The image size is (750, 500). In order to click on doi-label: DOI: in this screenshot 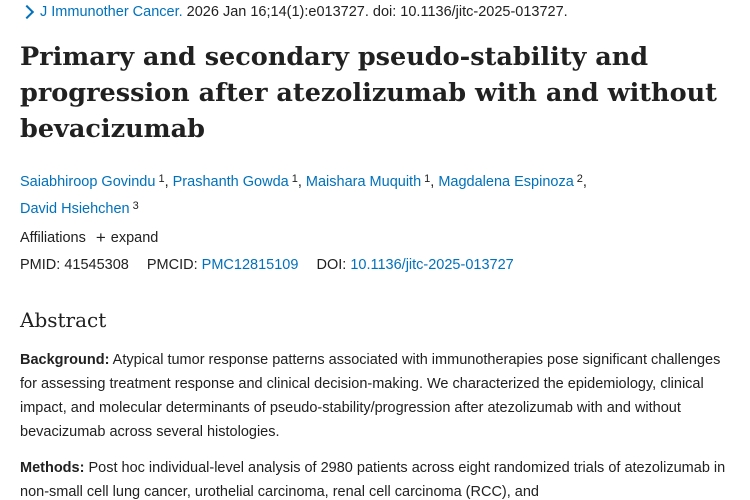, I will do `click(331, 265)`.